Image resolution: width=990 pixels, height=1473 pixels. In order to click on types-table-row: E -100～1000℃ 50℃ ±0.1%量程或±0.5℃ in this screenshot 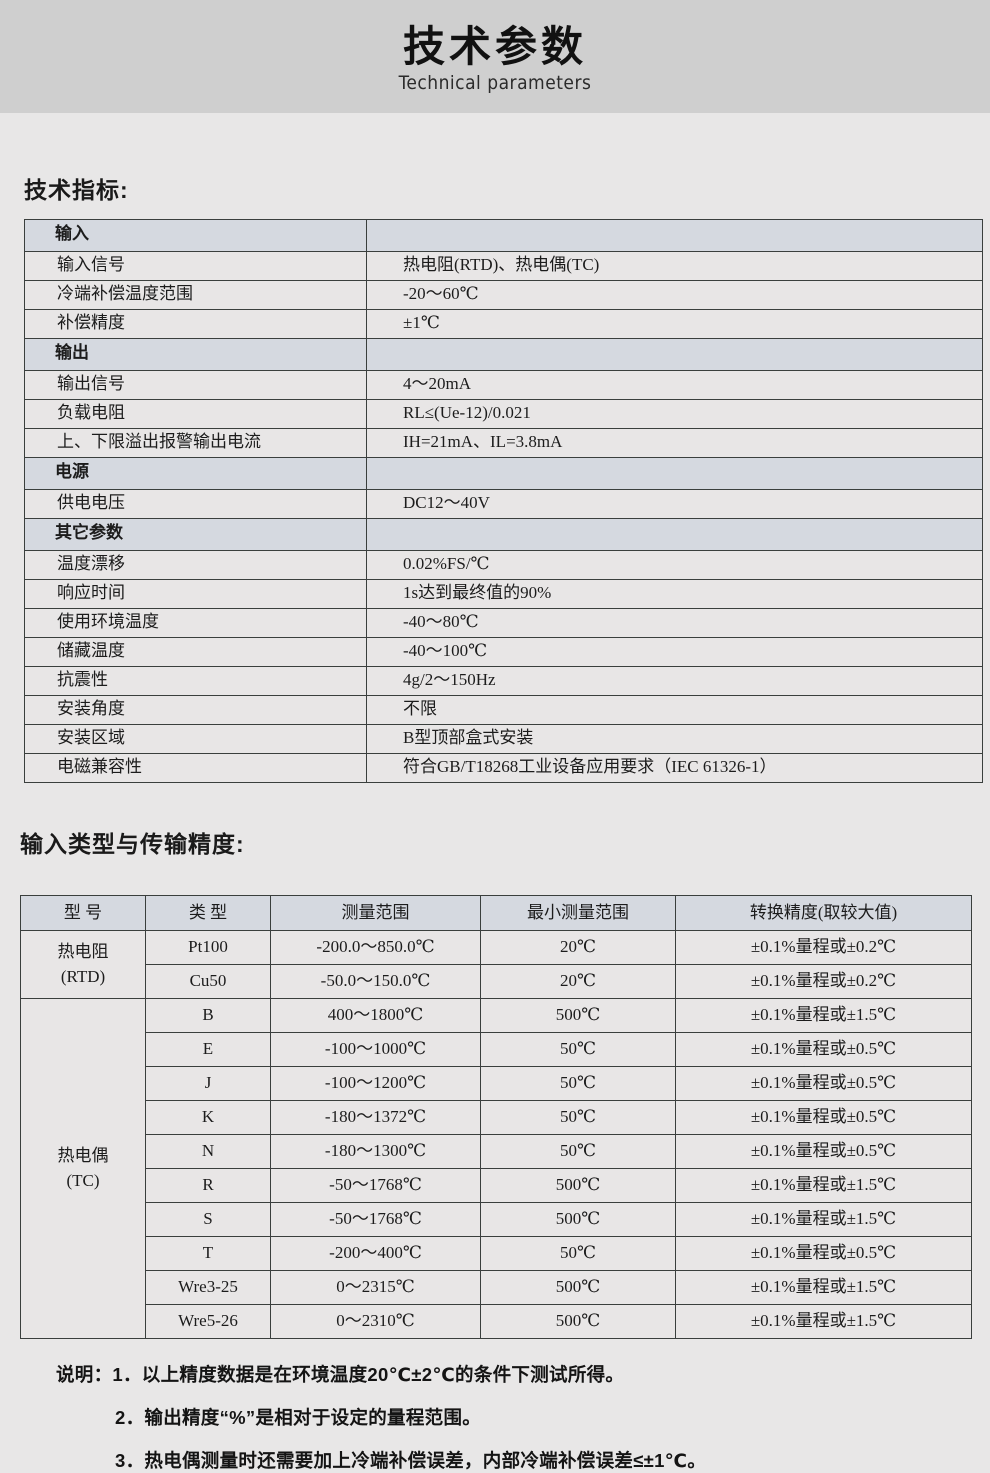, I will do `click(496, 1049)`.